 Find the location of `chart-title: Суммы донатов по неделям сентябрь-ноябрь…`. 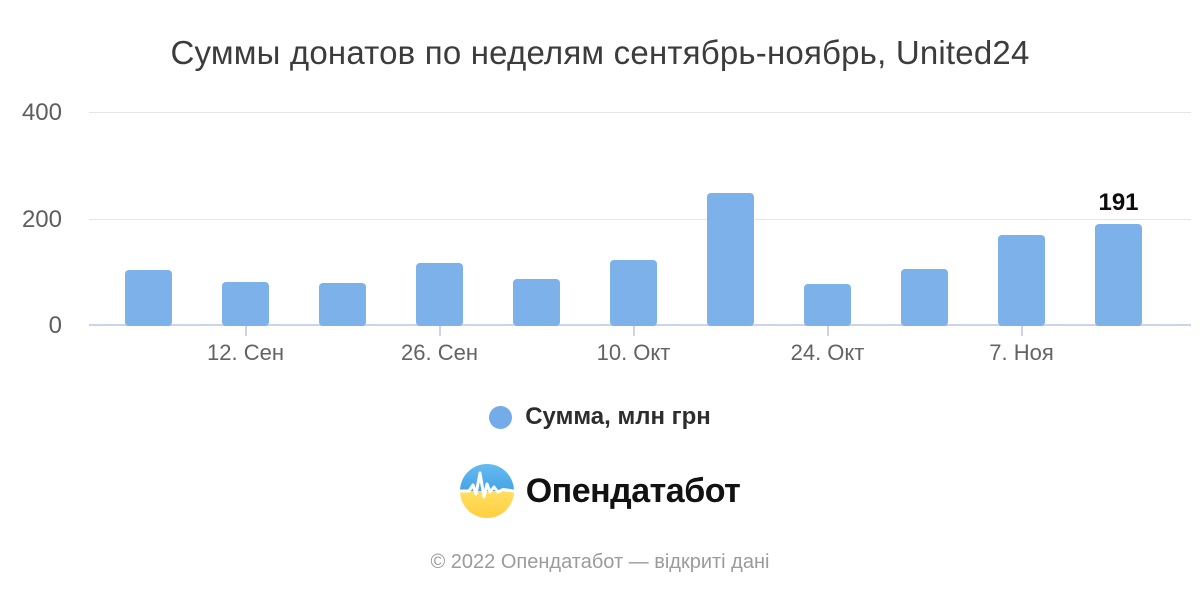

chart-title: Суммы донатов по неделям сентябрь-ноябрь… is located at coordinates (600, 52).